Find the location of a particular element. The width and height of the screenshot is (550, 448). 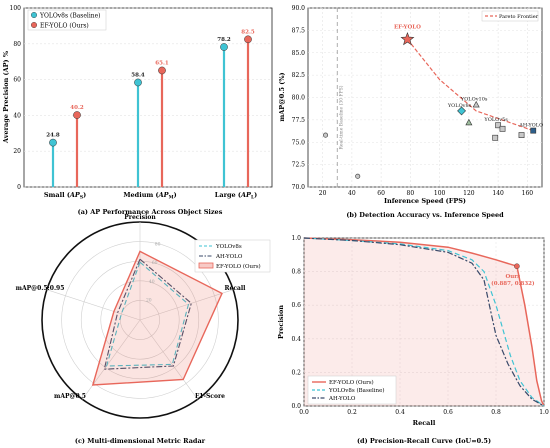

panel-d-ours-label: Ours is located at coordinates (512, 277).